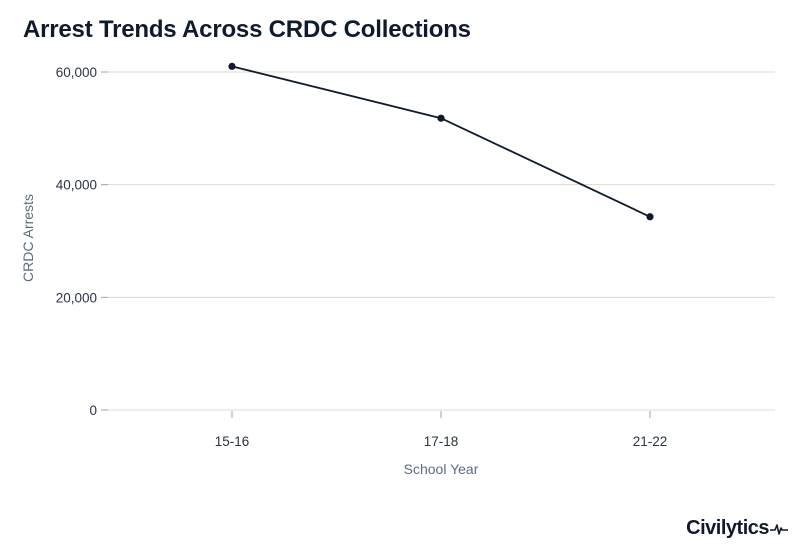 This screenshot has height=552, width=800. Describe the element at coordinates (76, 297) in the screenshot. I see `y-tick-label: 20,000` at that location.